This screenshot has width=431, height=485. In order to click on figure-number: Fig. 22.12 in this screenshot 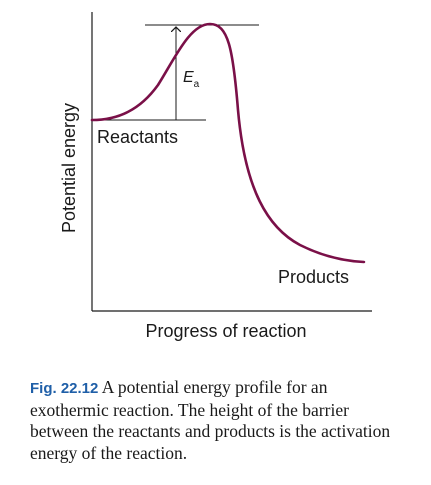, I will do `click(64, 388)`.